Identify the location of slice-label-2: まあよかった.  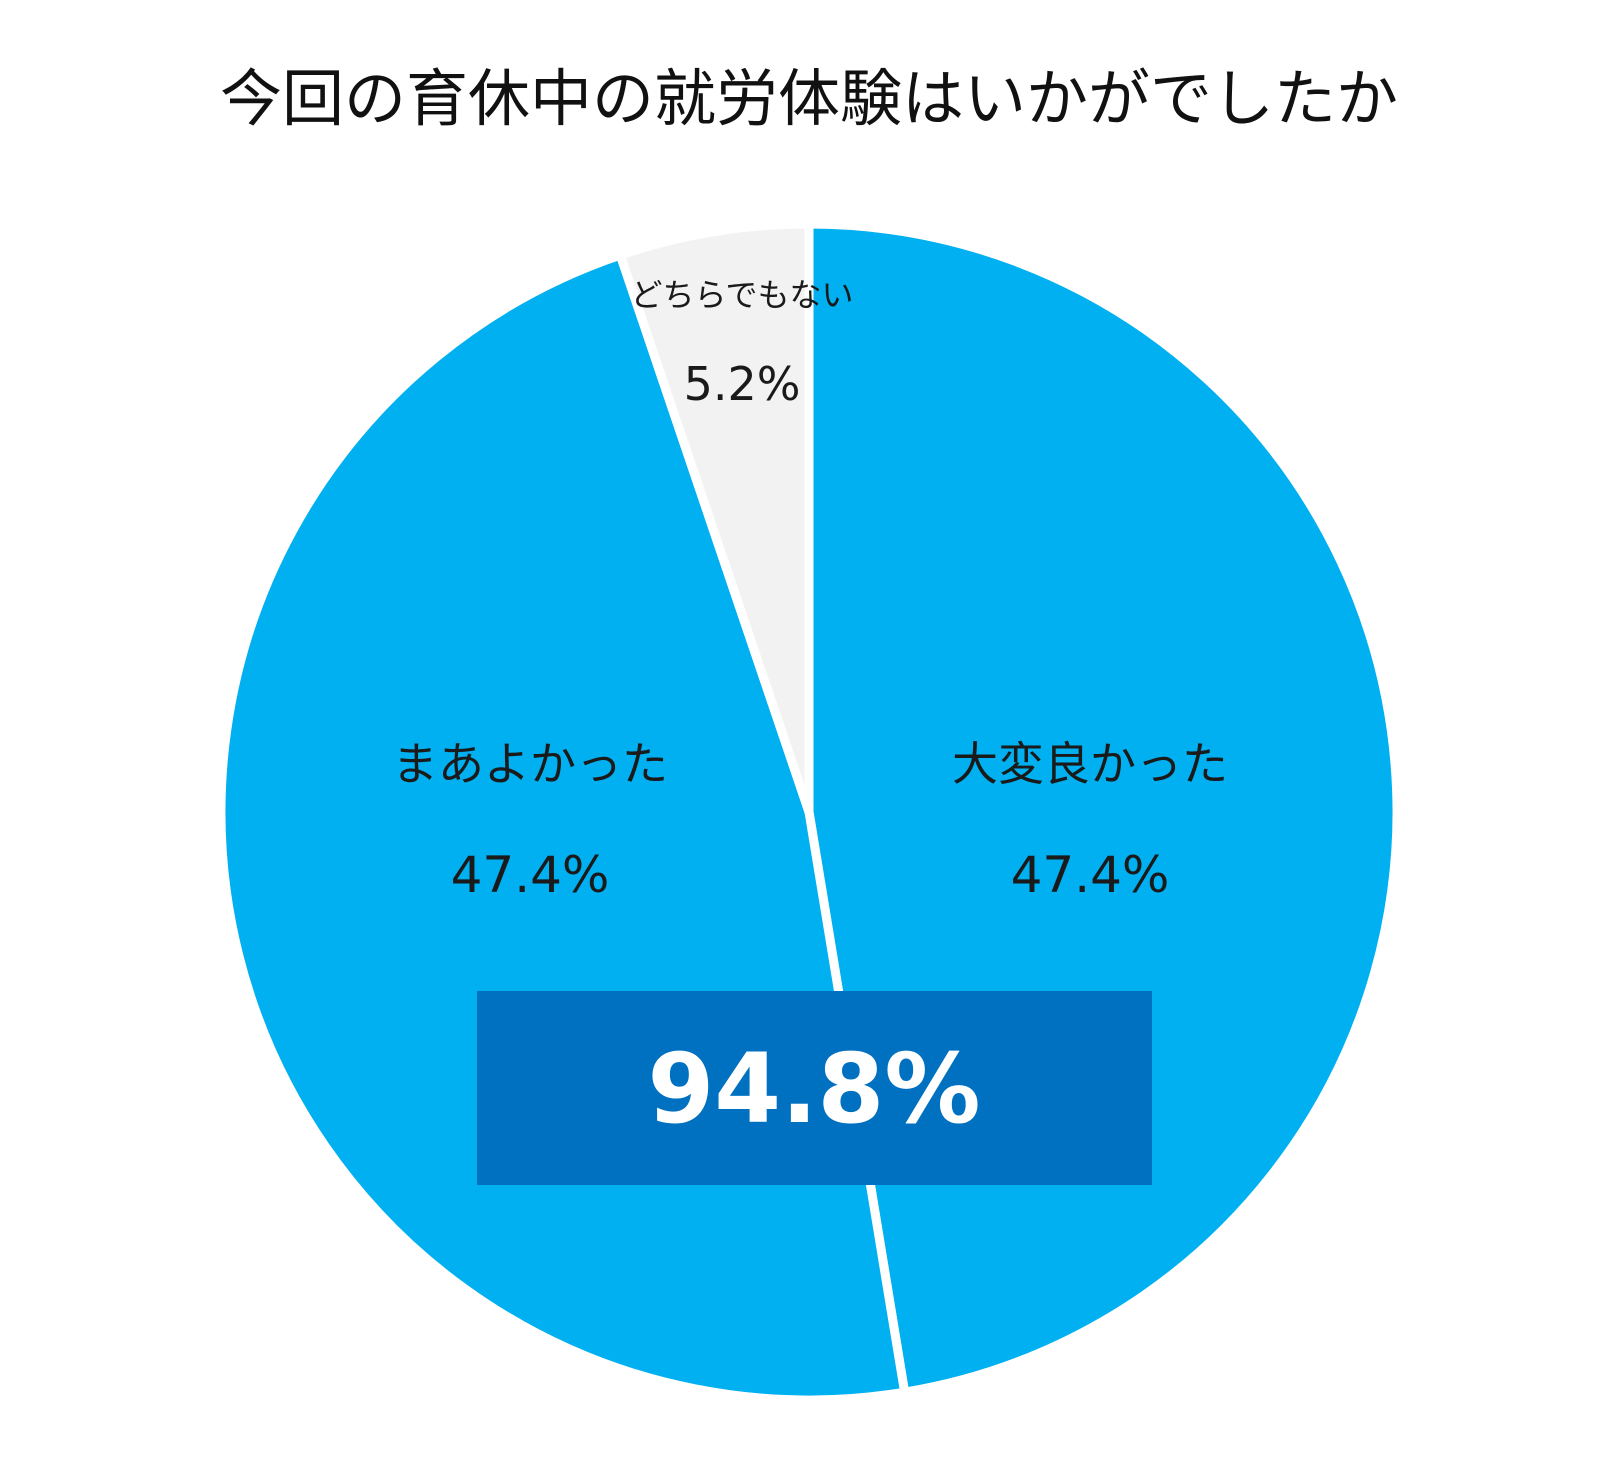
(530, 764).